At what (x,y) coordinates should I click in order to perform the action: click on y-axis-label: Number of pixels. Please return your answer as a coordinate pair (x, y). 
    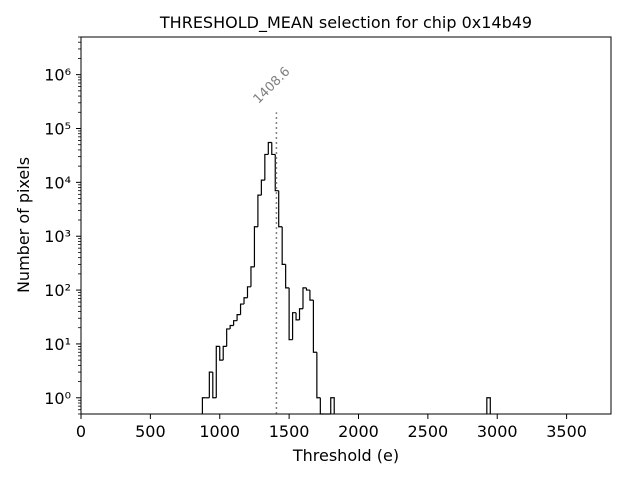
    Looking at the image, I should click on (23, 225).